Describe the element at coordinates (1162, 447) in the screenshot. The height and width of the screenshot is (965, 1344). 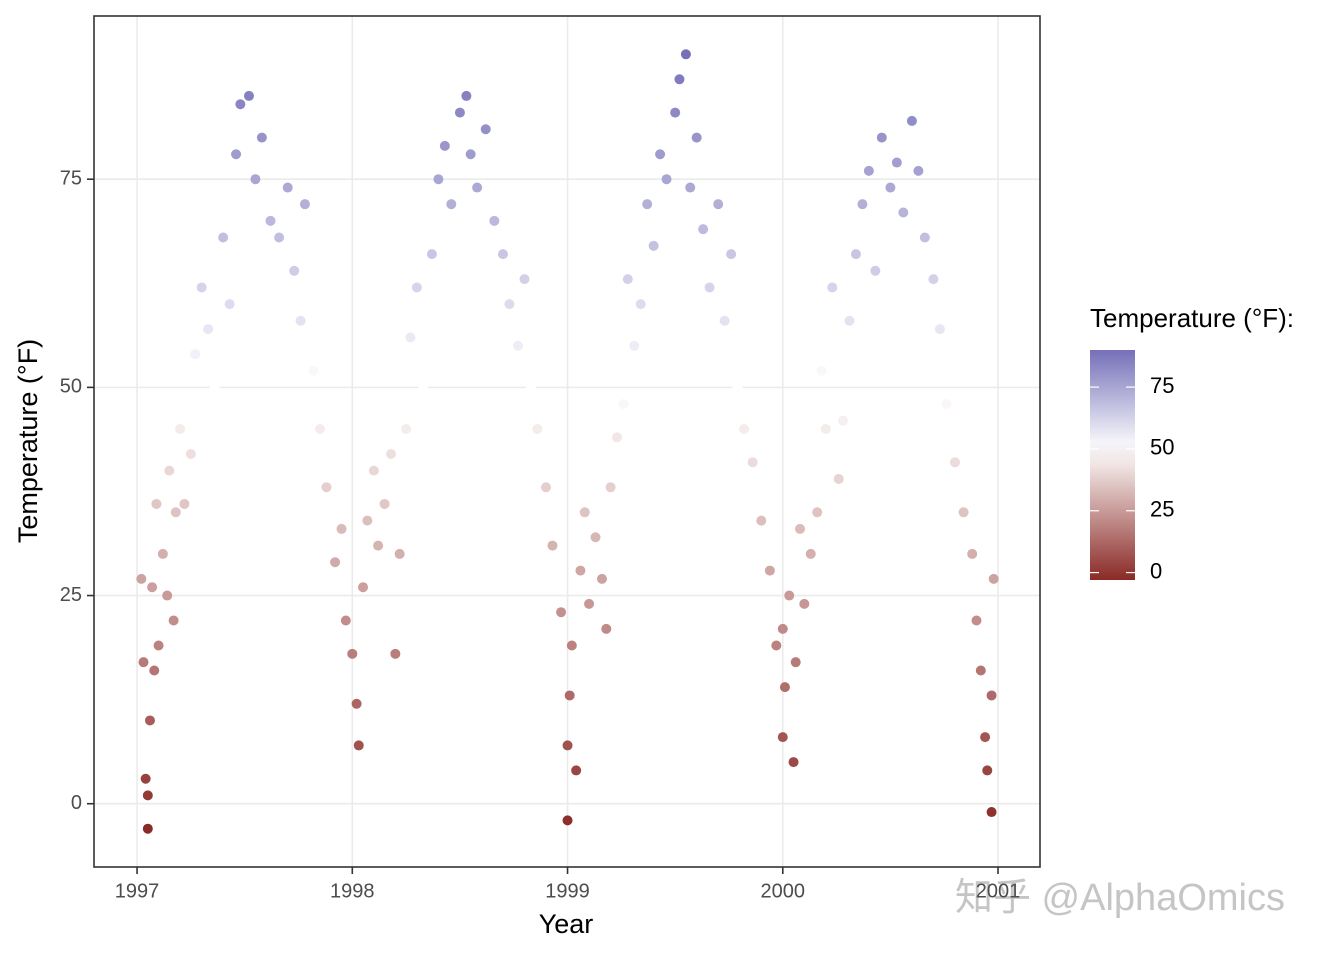
I see `colorbar-label: 50` at that location.